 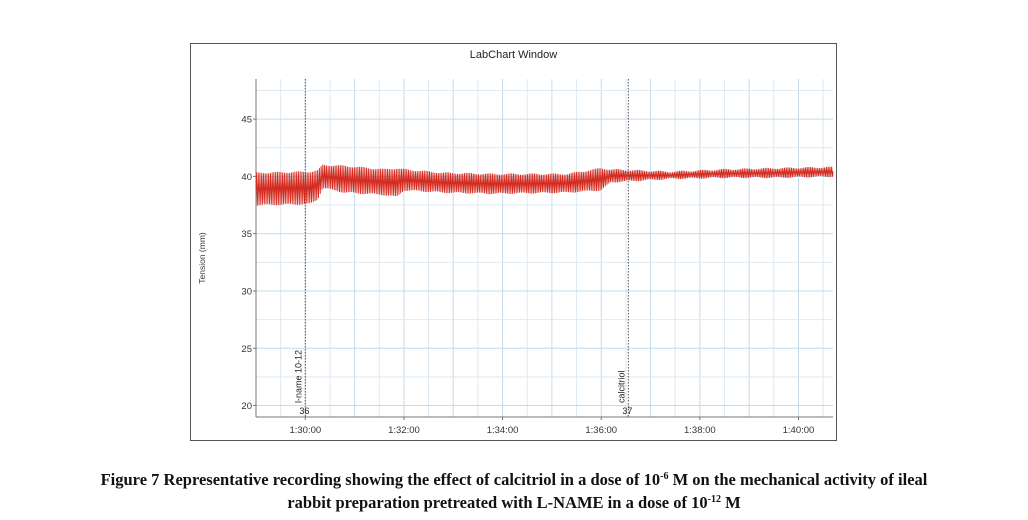 What do you see at coordinates (246, 349) in the screenshot?
I see `y-tick-label: 25` at bounding box center [246, 349].